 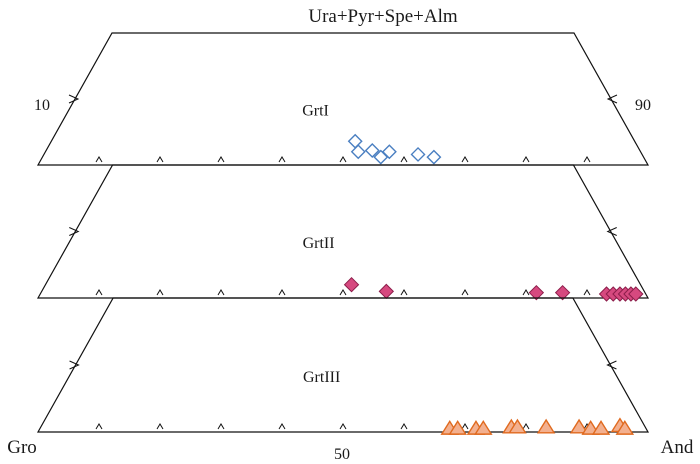 I want to click on panel-label-grtiii: GrtIII, so click(x=321, y=377).